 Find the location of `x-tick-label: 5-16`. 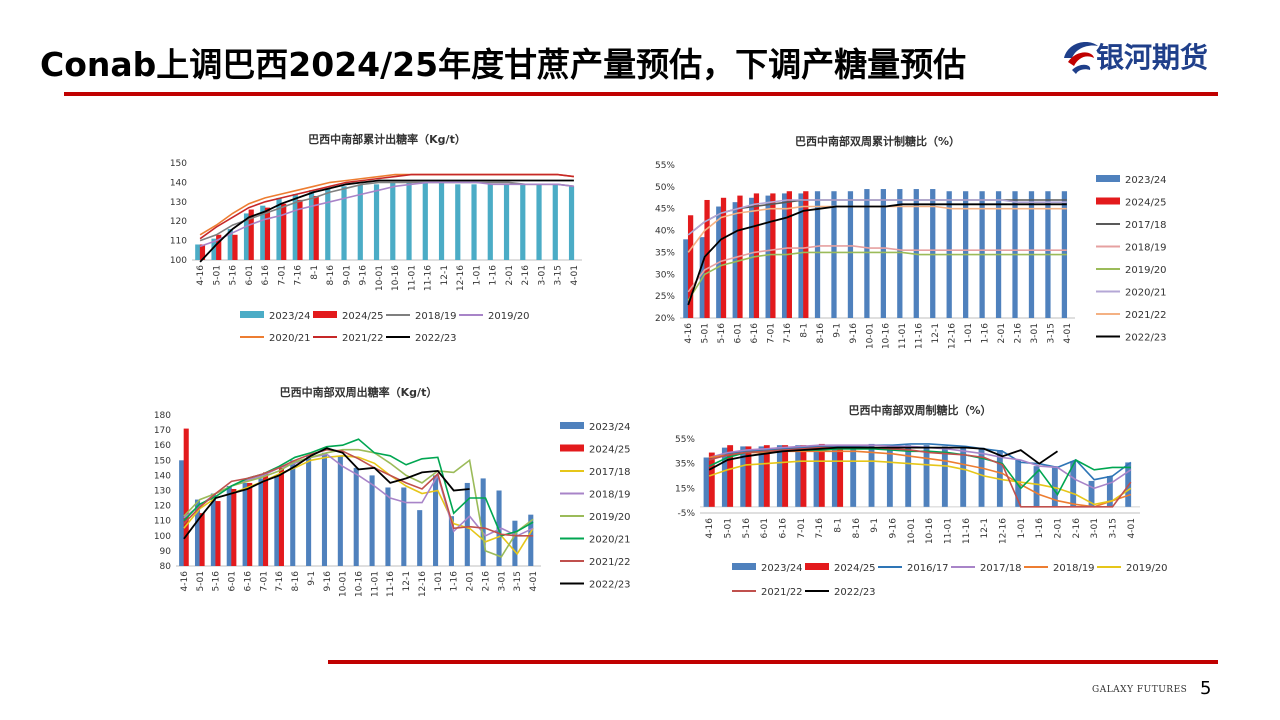

x-tick-label: 5-16 is located at coordinates (217, 581).